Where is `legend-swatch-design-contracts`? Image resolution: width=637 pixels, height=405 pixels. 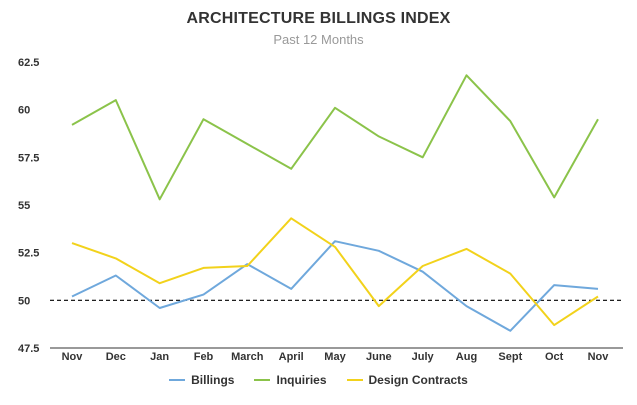
legend-swatch-design-contracts is located at coordinates (354, 380).